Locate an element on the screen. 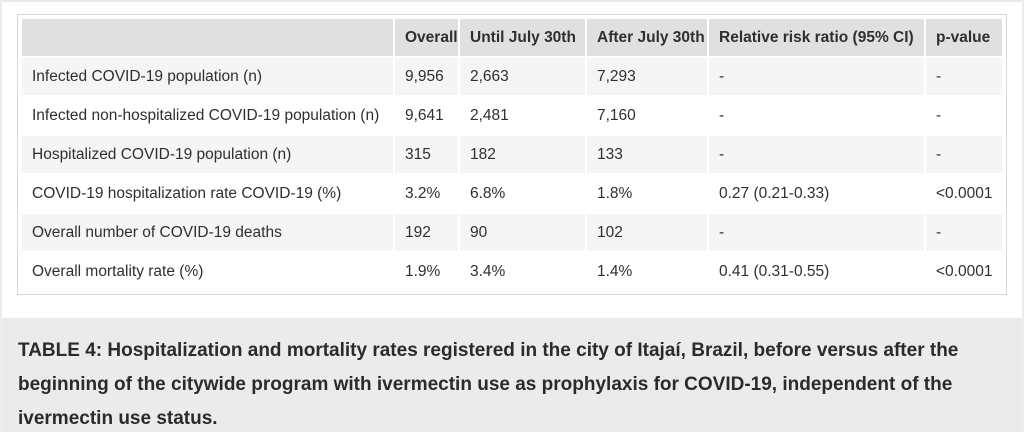  column-header-overall: Overall is located at coordinates (426, 37).